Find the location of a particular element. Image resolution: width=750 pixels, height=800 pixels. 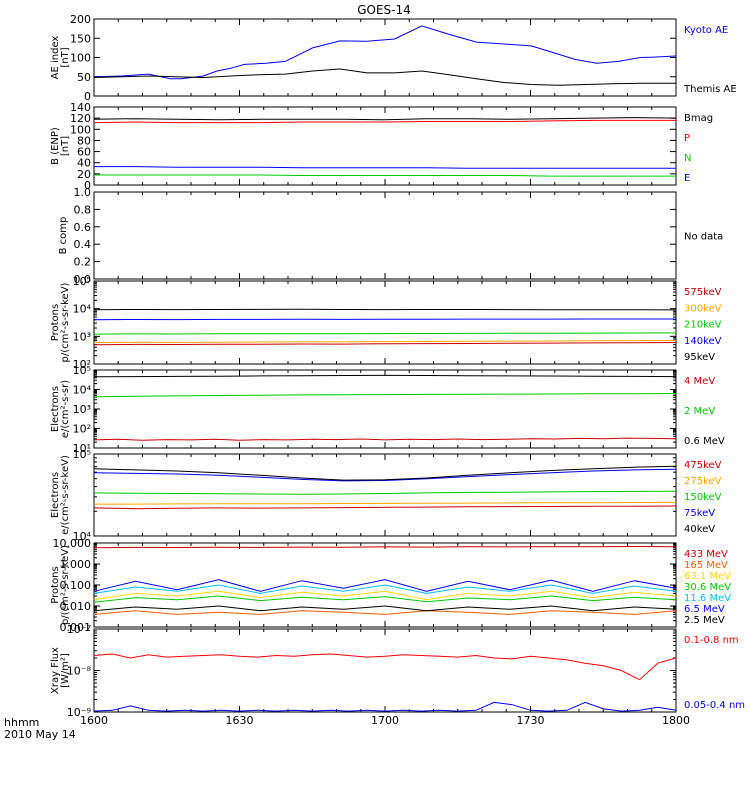

panel-note: No data is located at coordinates (703, 237).